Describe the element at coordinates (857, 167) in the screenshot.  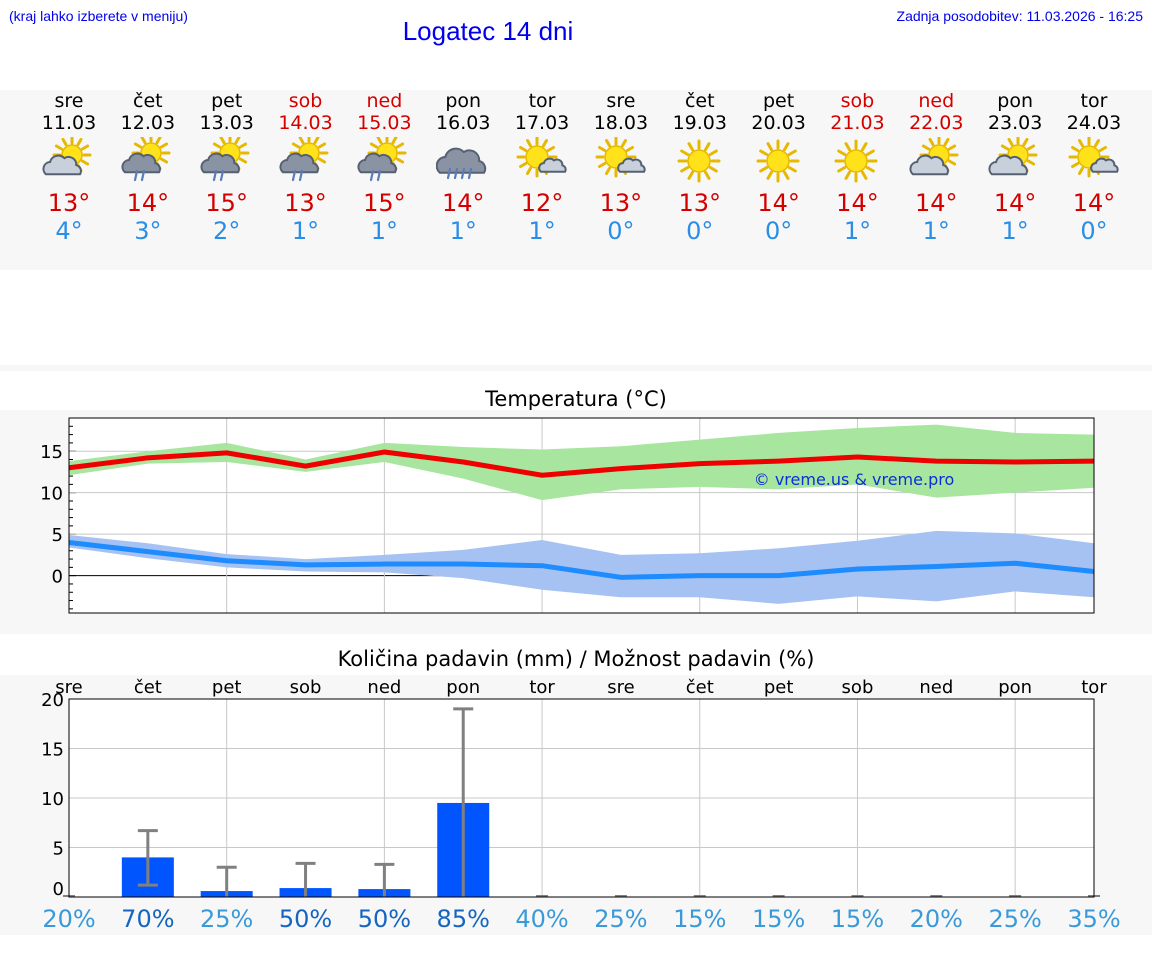
I see `day-column: sob 21.03 14° 1°` at that location.